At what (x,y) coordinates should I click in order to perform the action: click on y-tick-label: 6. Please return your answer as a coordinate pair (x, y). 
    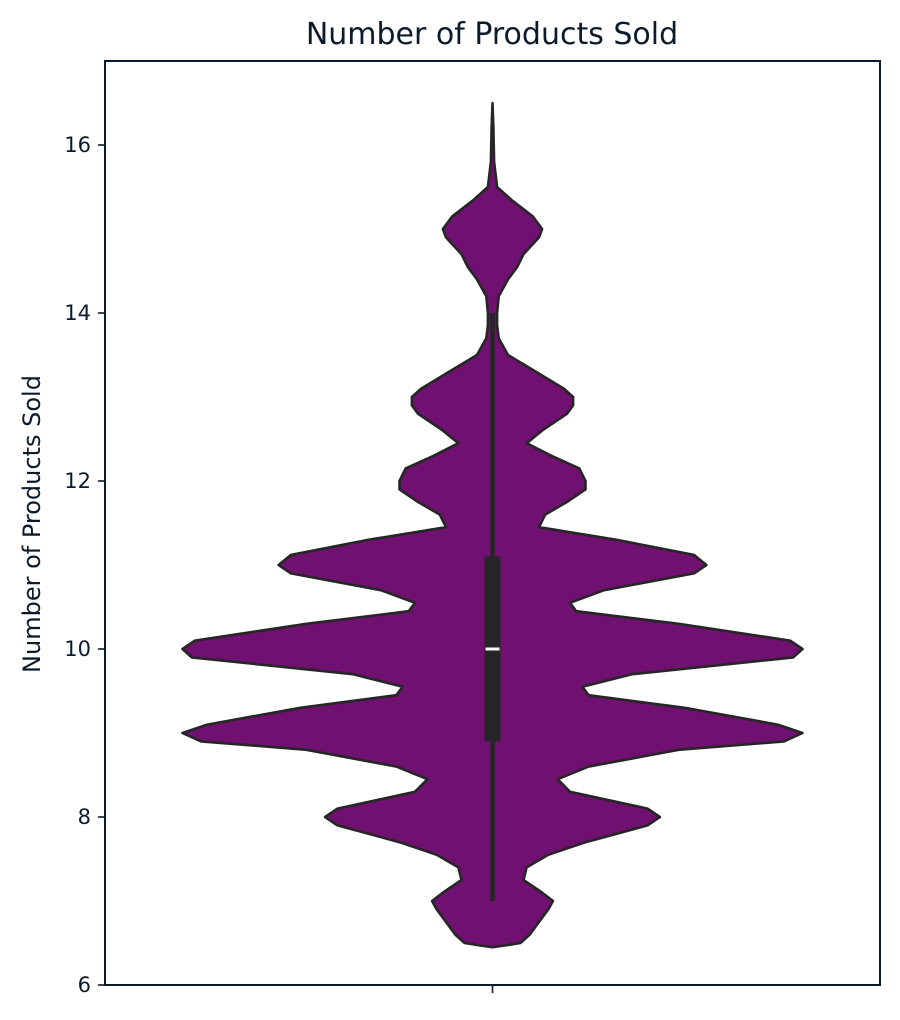
    Looking at the image, I should click on (84, 985).